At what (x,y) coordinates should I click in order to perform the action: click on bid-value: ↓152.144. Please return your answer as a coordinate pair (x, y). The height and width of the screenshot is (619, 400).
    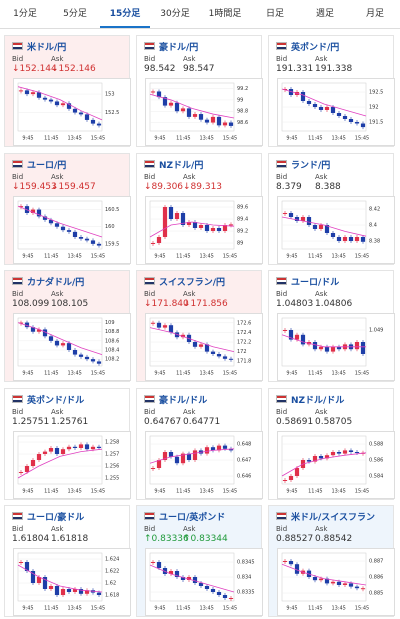
    Looking at the image, I should click on (34, 69).